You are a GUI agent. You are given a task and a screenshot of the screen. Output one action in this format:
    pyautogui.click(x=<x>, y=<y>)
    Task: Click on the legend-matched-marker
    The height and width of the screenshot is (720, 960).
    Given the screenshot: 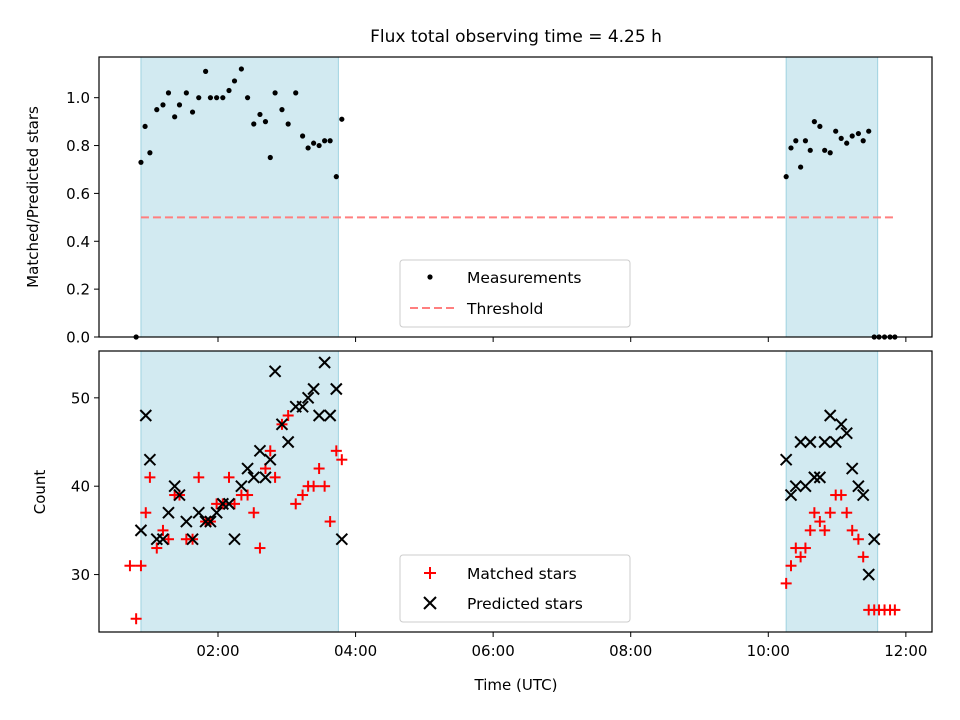 What is the action you would take?
    pyautogui.click(x=430, y=573)
    